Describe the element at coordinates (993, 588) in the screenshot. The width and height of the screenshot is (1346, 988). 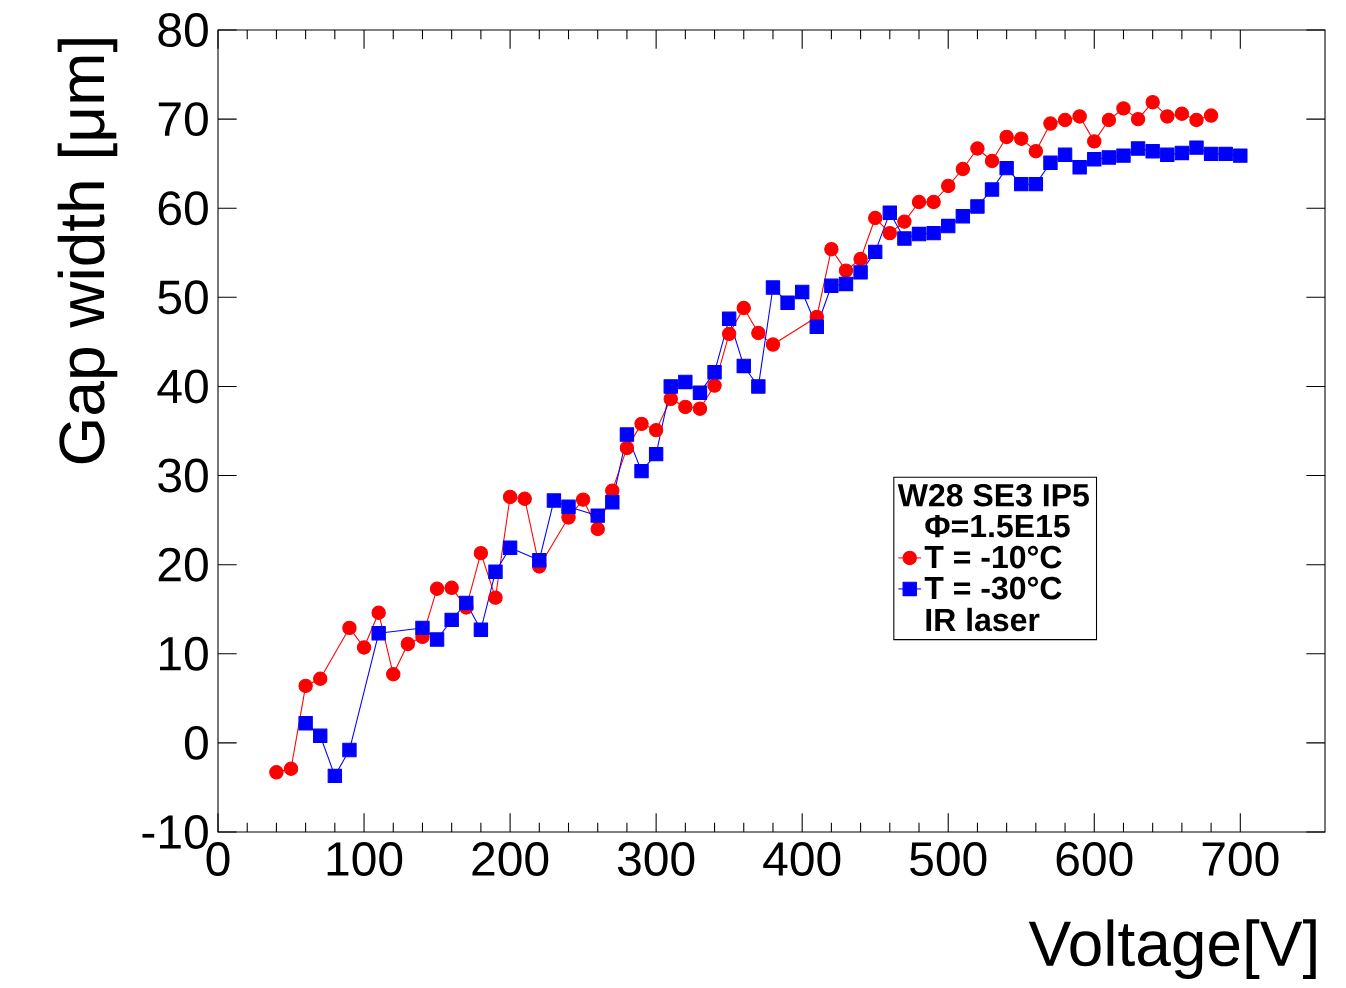
I see `legend-label: T = -30°C` at that location.